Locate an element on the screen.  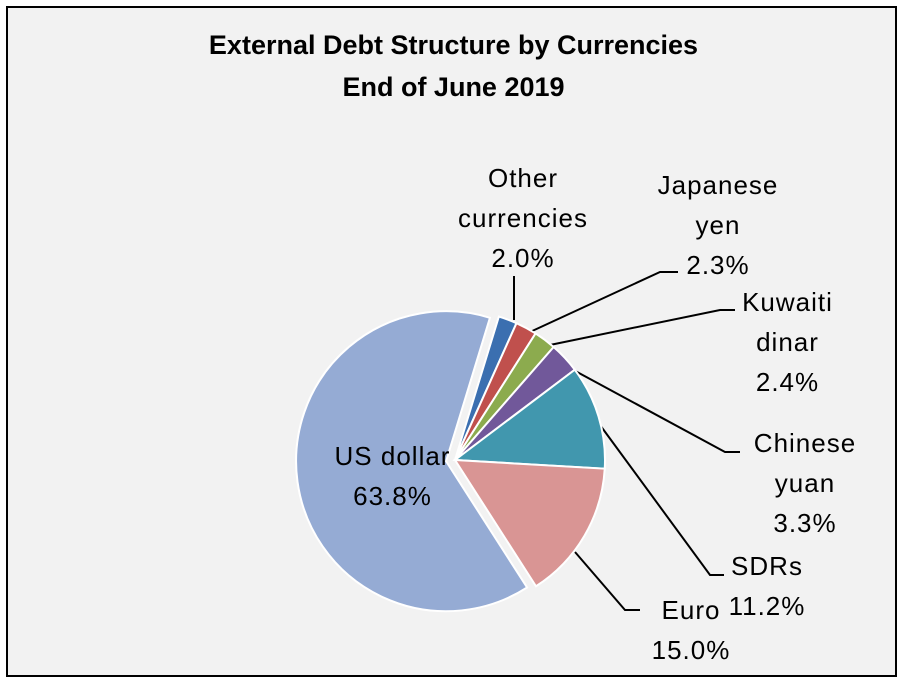
value-label: 2.0% is located at coordinates (523, 258).